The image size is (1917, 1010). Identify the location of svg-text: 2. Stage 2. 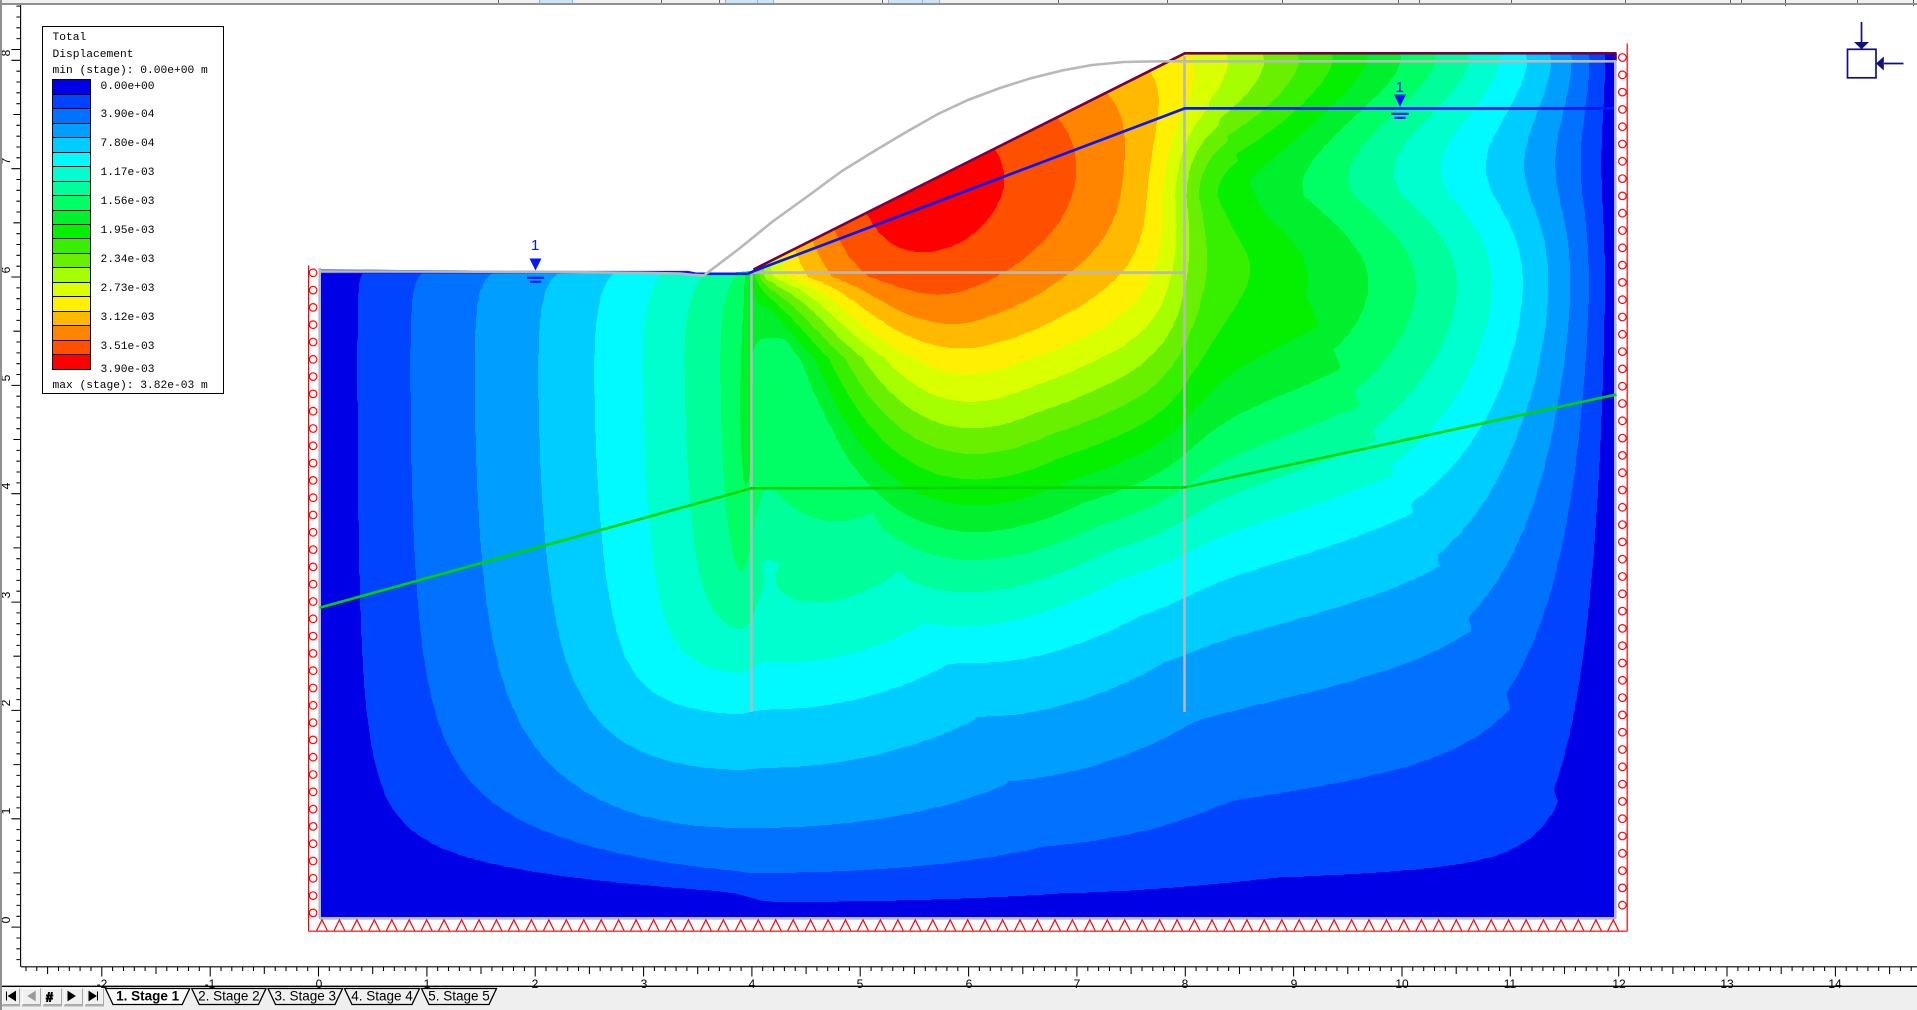
(229, 996).